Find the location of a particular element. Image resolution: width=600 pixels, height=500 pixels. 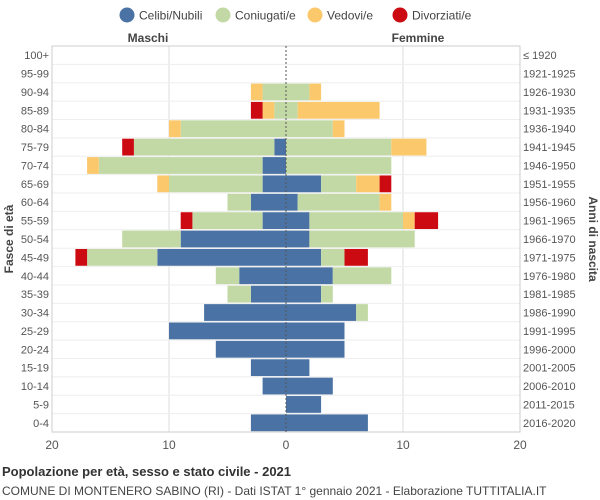

age-group-label: 55-59 is located at coordinates (35, 222).